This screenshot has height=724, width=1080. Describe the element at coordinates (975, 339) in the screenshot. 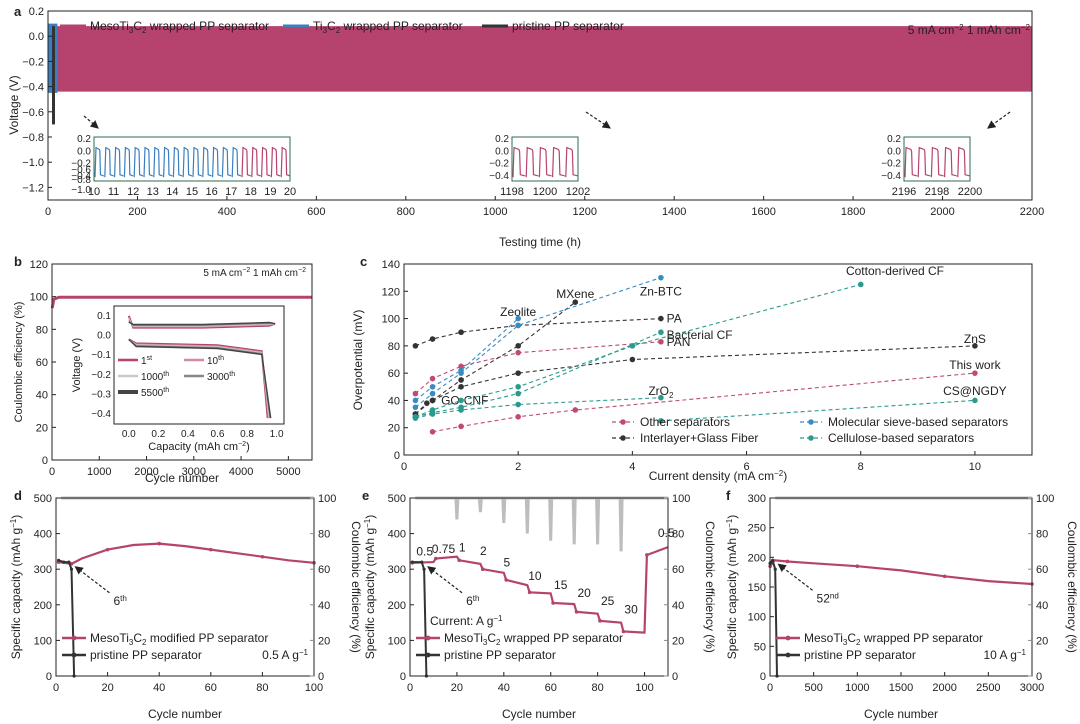

I see `series-label-ZnS: ZnS` at that location.